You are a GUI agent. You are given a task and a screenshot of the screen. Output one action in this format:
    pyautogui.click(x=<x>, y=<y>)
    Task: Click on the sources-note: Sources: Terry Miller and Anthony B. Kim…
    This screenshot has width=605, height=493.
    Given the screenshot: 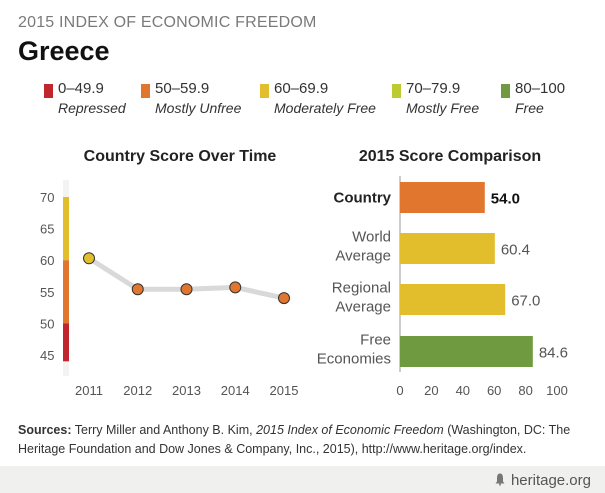 What is the action you would take?
    pyautogui.click(x=303, y=440)
    